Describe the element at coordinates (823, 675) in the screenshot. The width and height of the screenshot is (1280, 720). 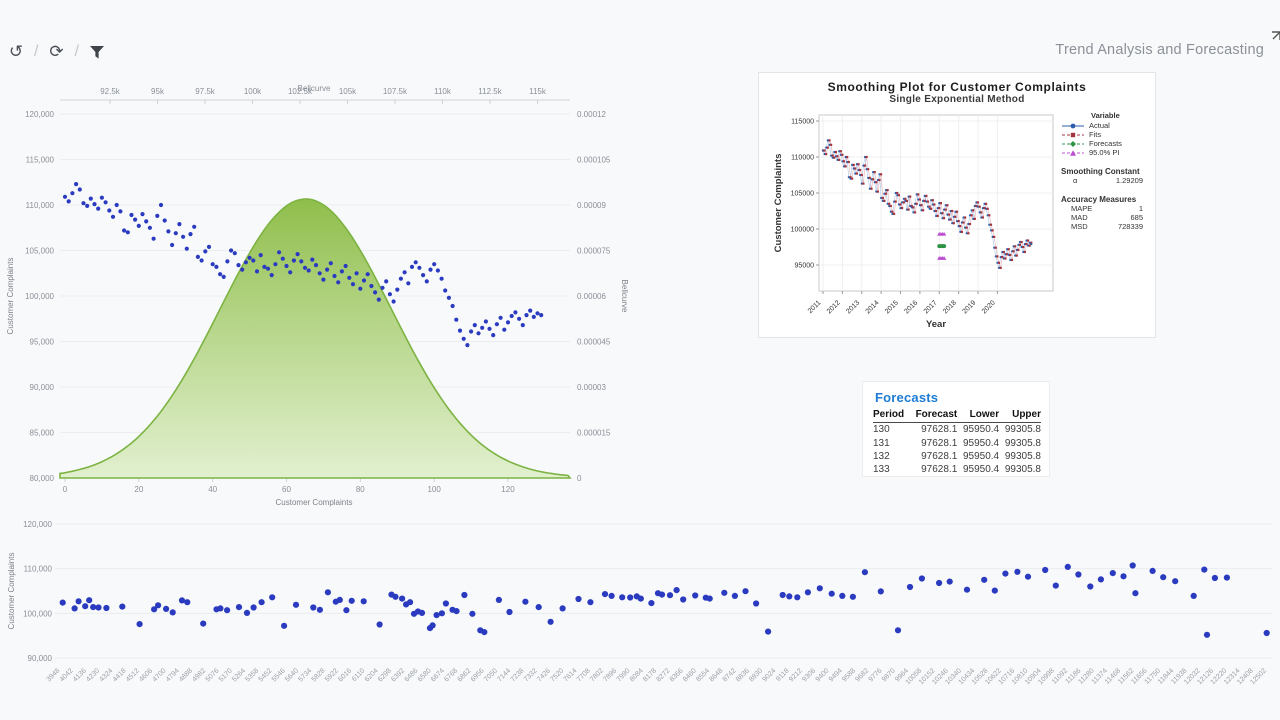
I see `svg-text: 9400` at that location.